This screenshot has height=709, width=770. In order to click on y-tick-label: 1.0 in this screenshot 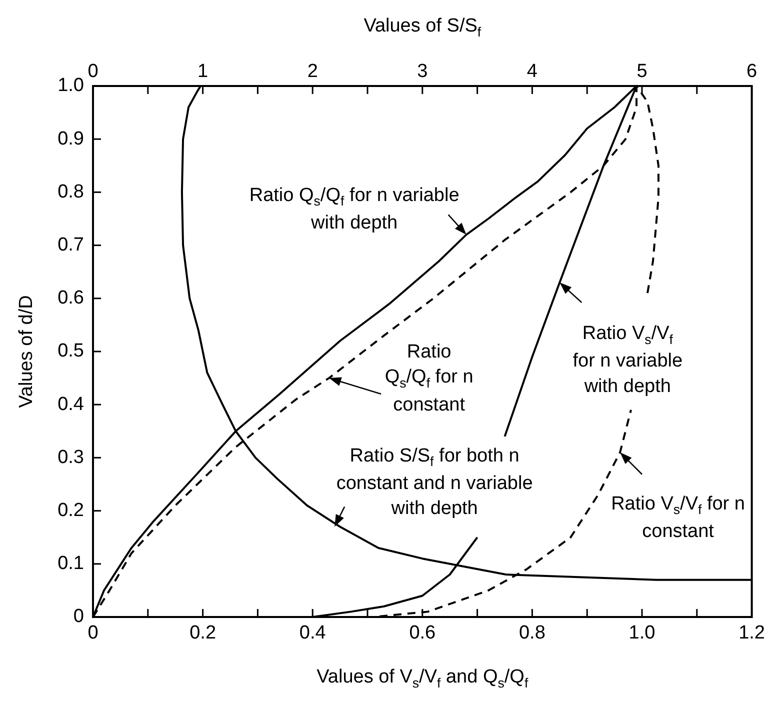, I will do `click(71, 85)`.